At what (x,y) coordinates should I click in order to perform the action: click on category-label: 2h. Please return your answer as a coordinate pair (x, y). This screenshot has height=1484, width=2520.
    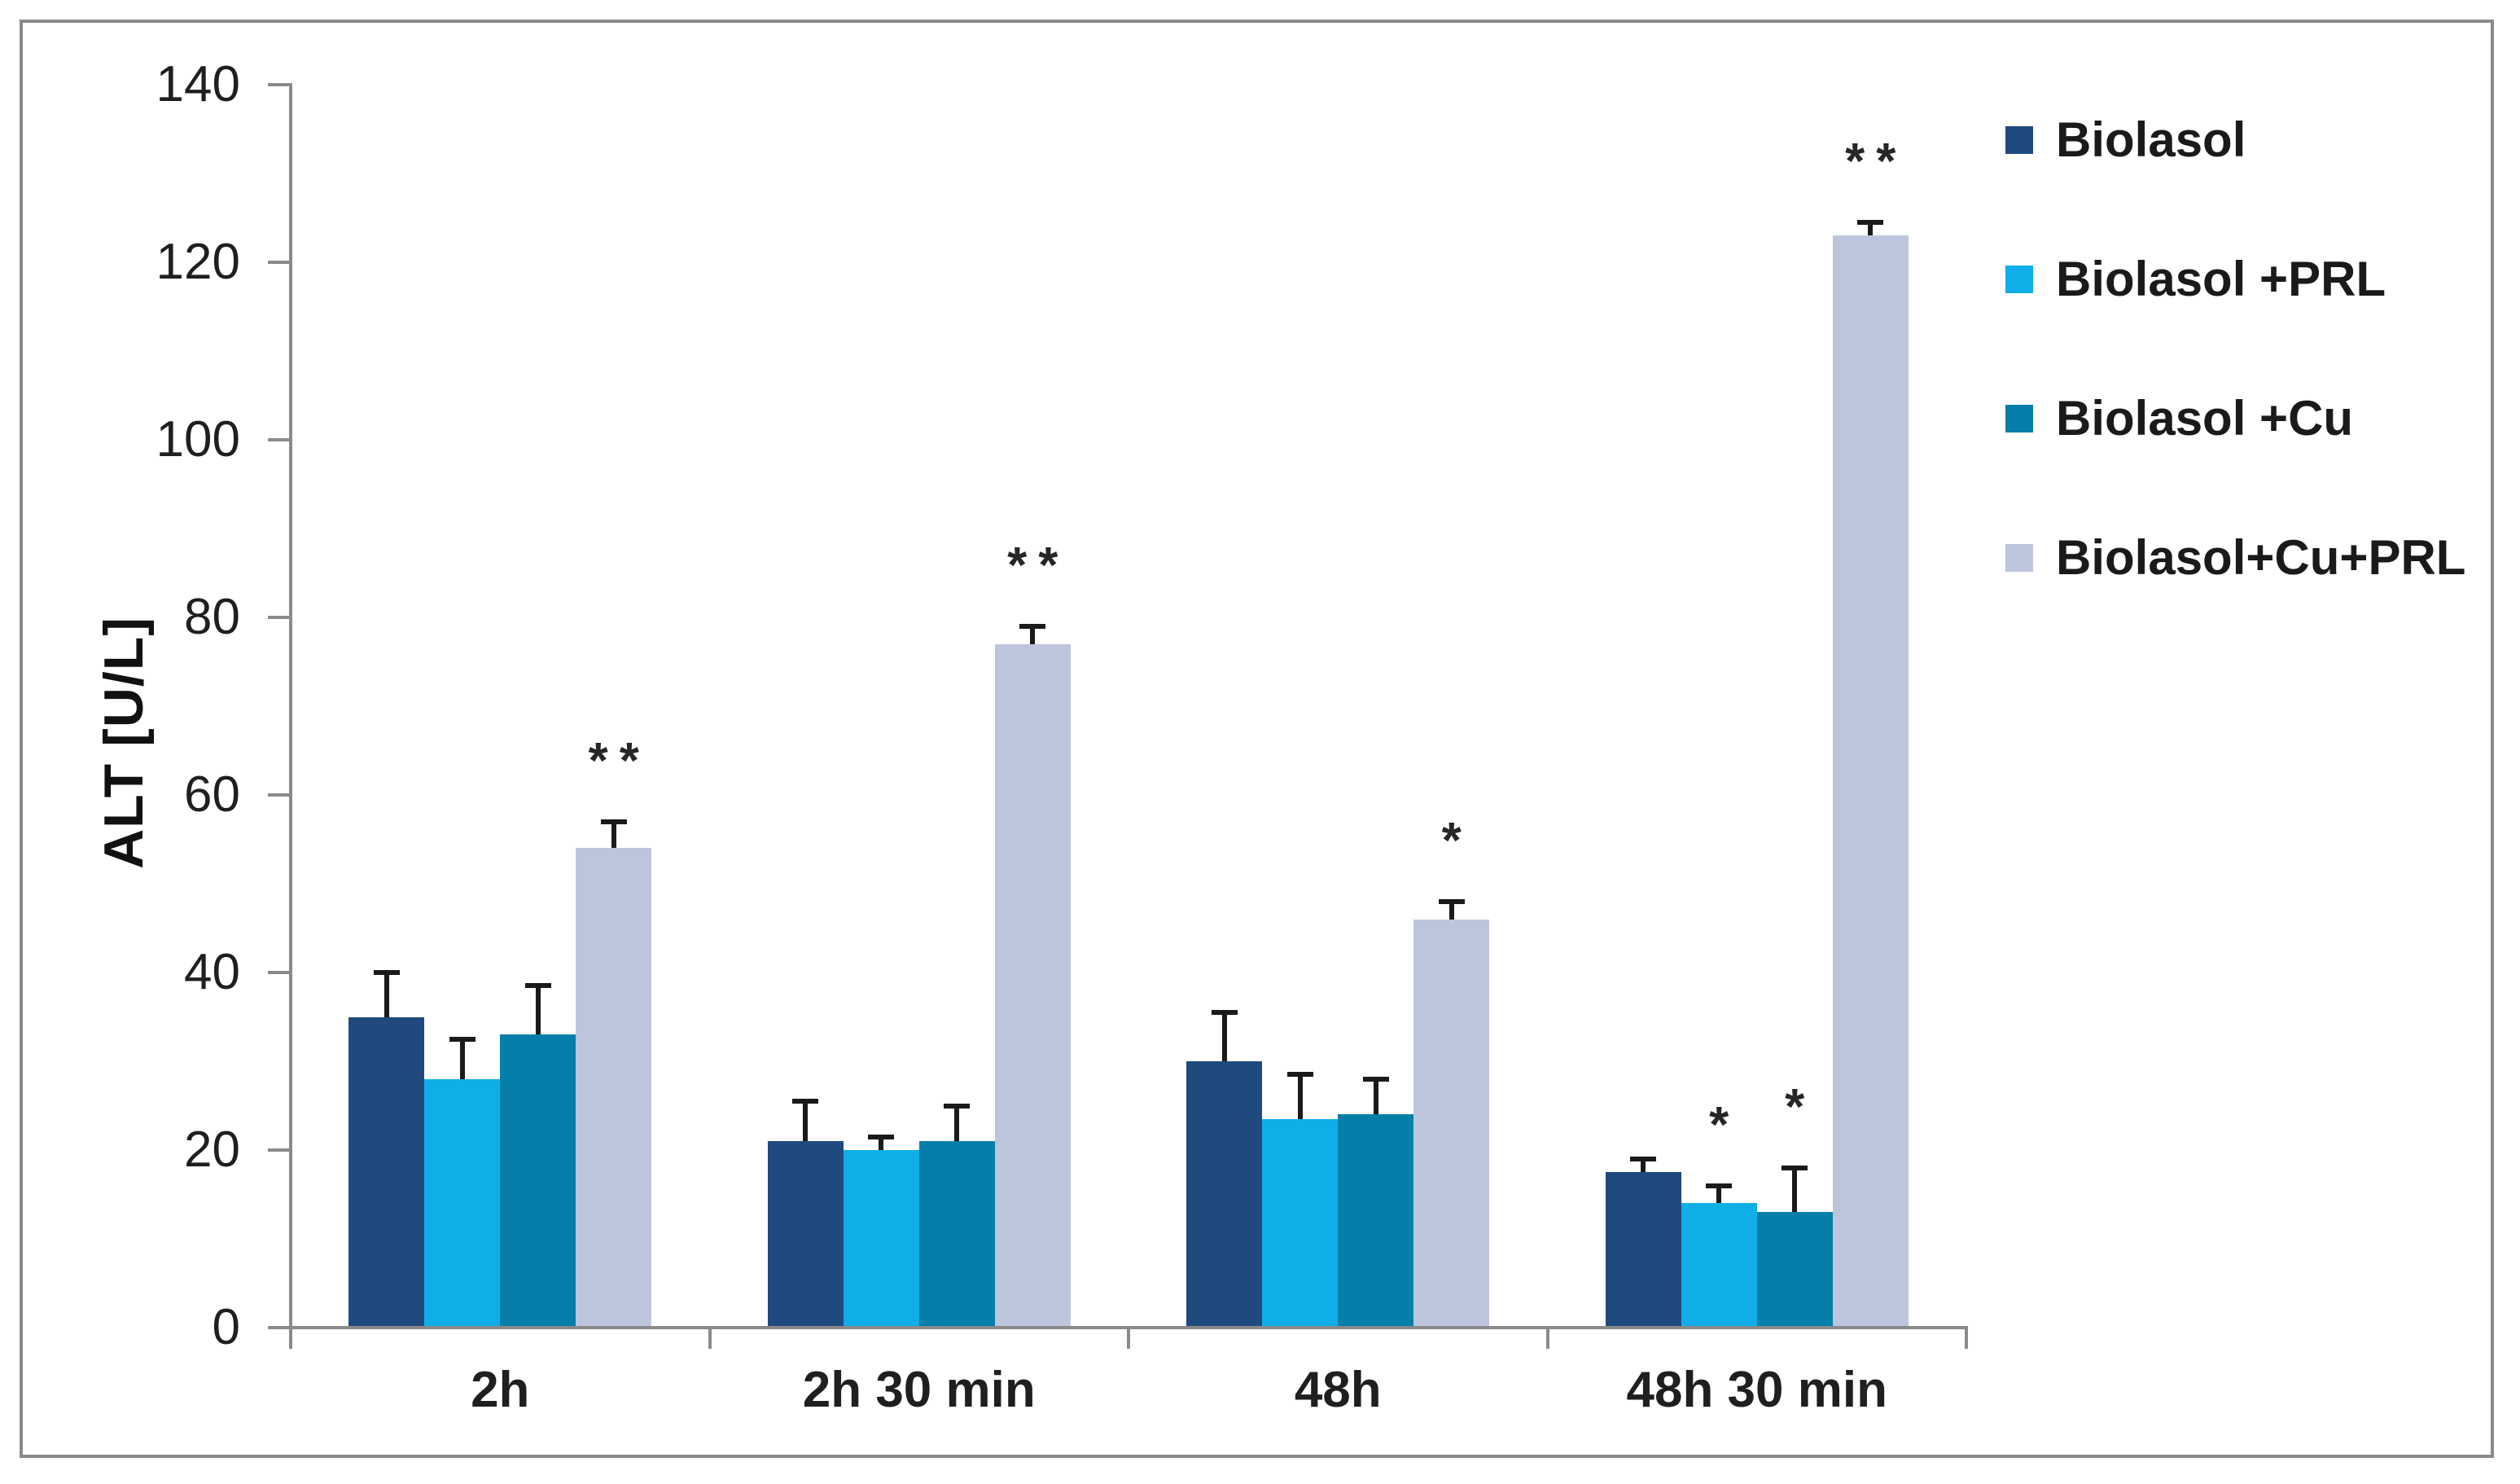
    Looking at the image, I should click on (500, 1390).